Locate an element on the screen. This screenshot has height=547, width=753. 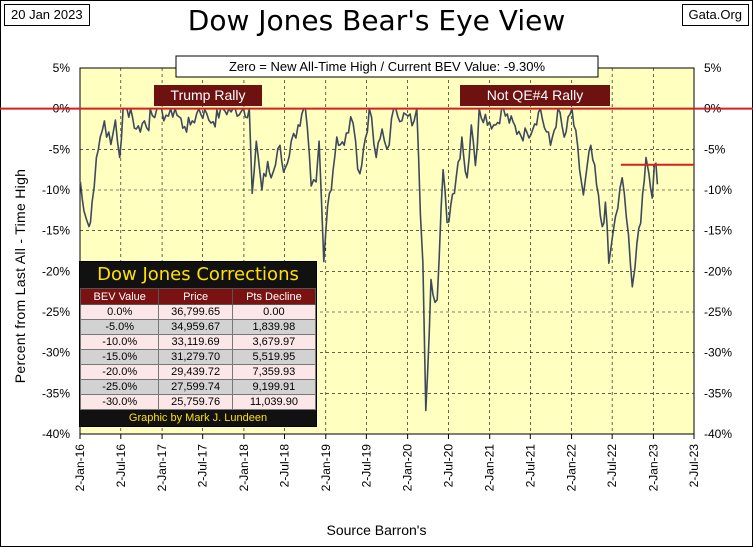
price-cell: 27,599.74 is located at coordinates (195, 387).